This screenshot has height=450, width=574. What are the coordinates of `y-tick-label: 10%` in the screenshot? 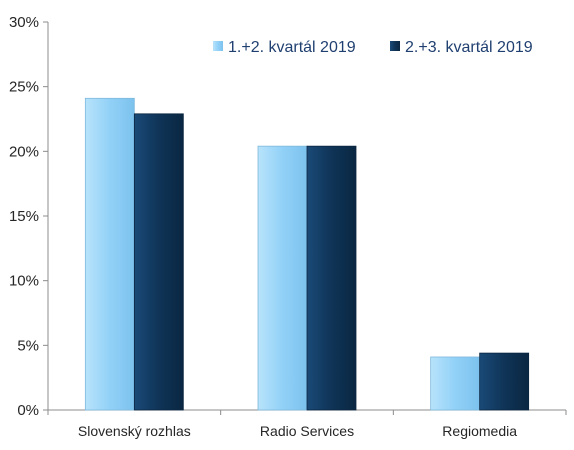 It's located at (24, 281).